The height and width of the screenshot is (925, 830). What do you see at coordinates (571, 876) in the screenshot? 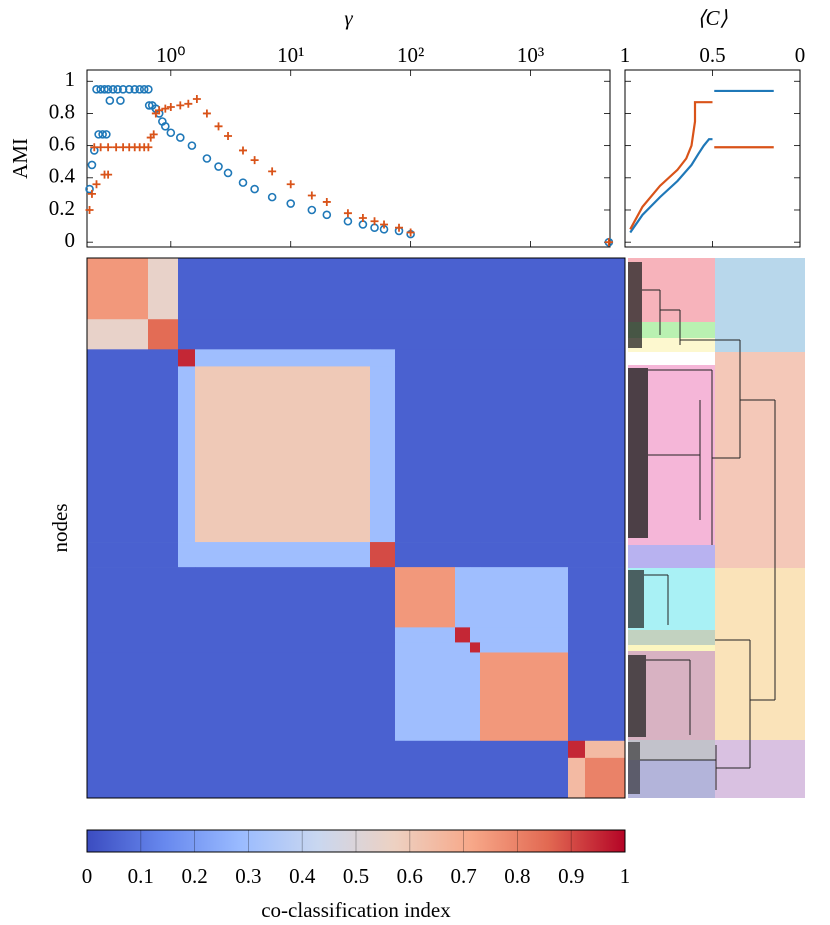
I see `colorbar-tick-label: 0.9` at bounding box center [571, 876].